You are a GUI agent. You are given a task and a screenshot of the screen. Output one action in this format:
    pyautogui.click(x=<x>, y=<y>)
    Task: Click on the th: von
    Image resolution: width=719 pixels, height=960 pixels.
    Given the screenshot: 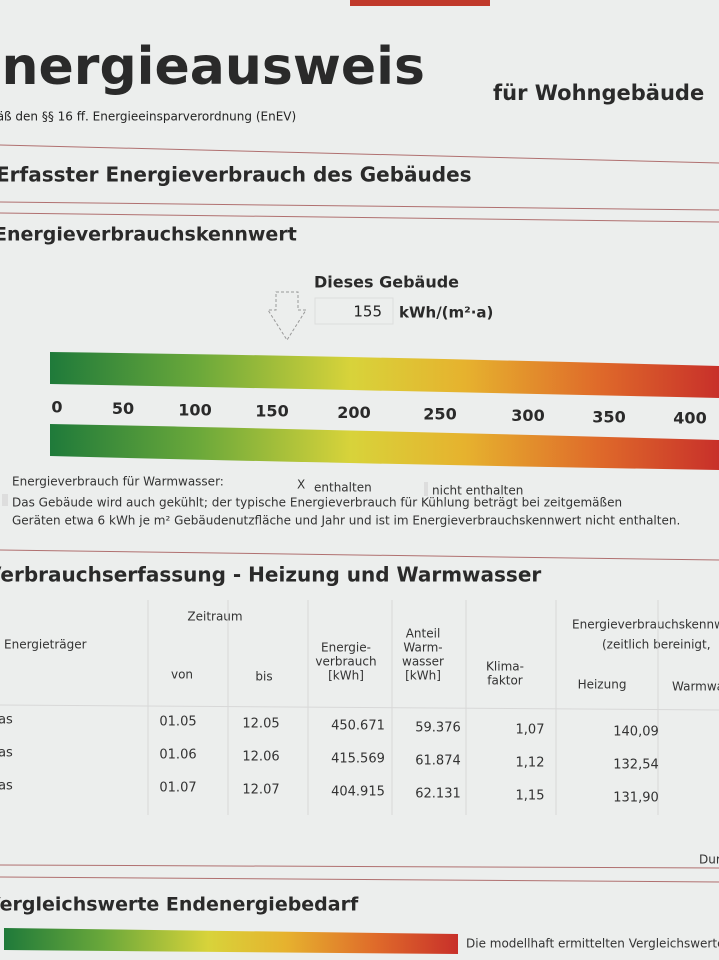 What is the action you would take?
    pyautogui.click(x=182, y=675)
    